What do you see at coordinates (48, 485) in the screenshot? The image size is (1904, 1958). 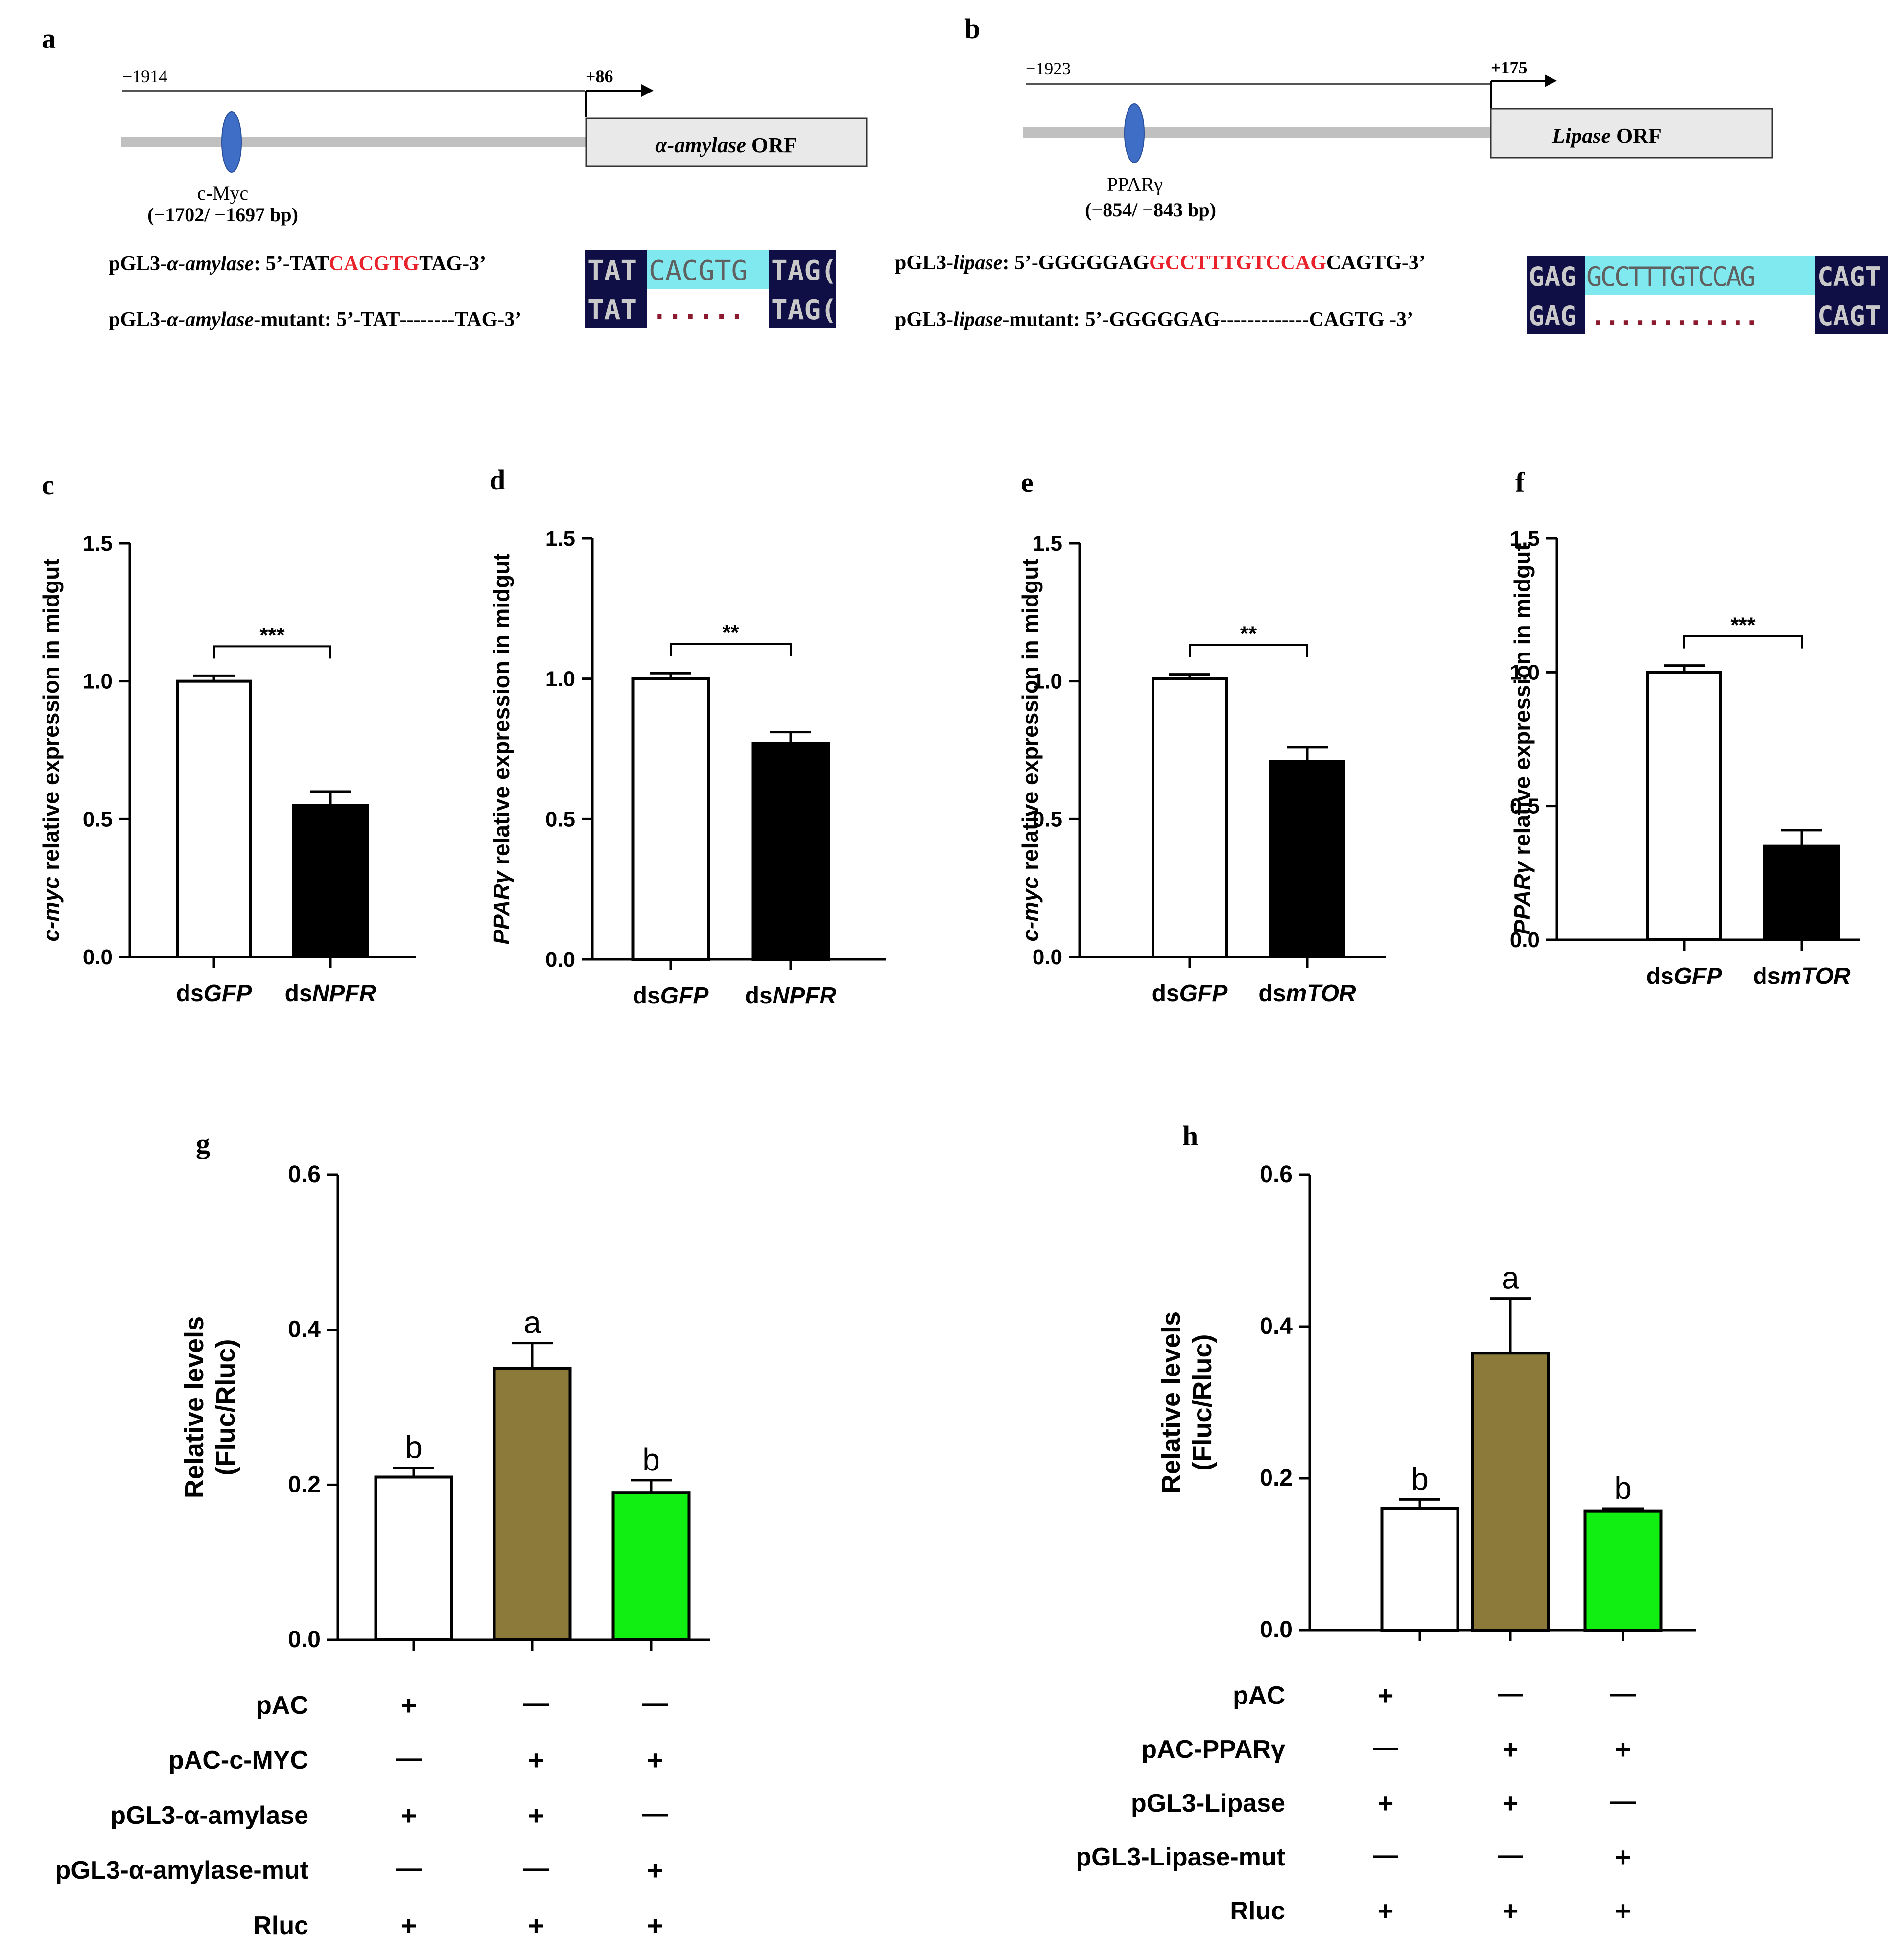 I see `panel-letter: c` at bounding box center [48, 485].